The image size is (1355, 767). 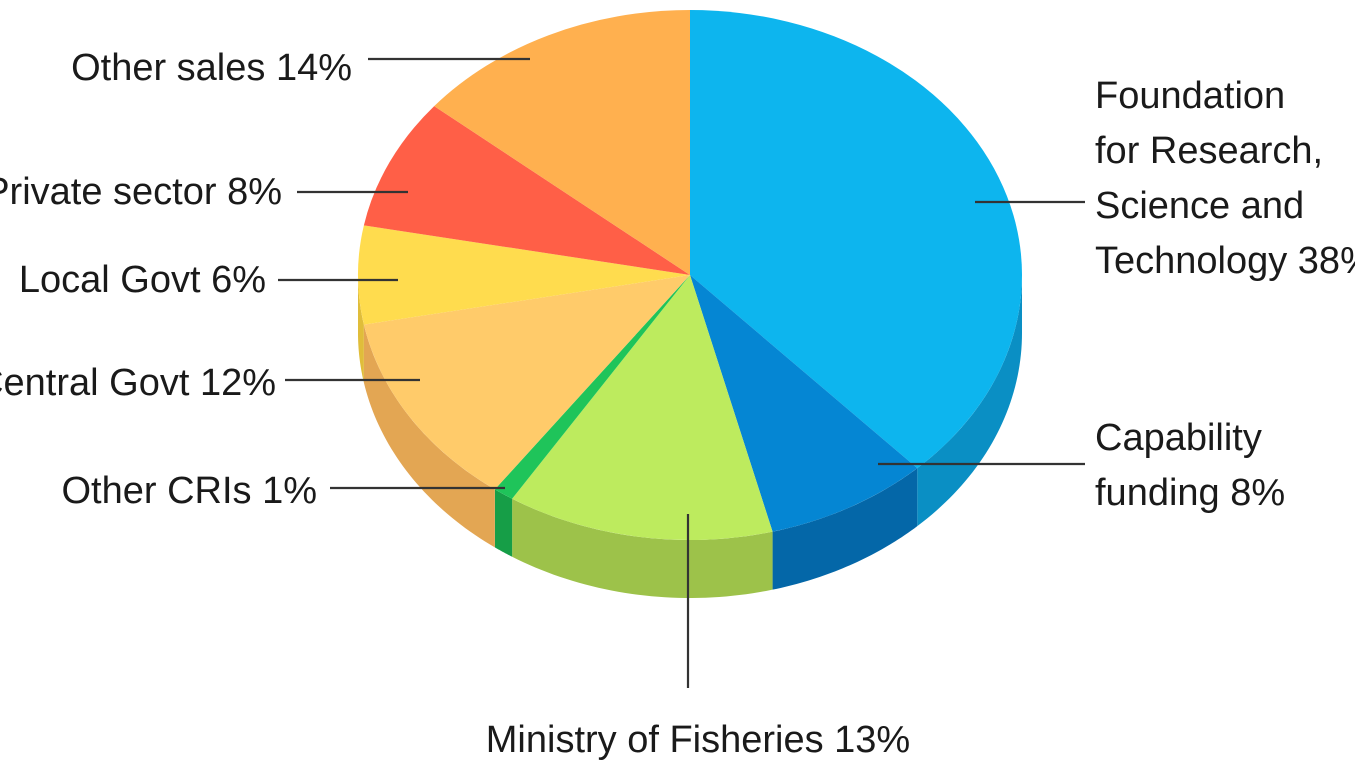 I want to click on slice-label-line: Other CRIs 1%, so click(x=189, y=491).